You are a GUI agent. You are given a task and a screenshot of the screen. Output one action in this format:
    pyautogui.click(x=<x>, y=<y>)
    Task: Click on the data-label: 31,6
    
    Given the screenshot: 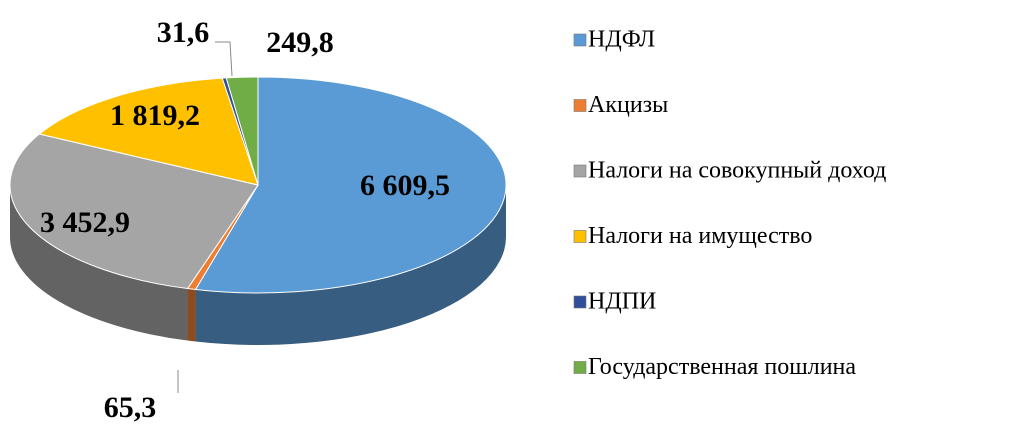 What is the action you would take?
    pyautogui.click(x=183, y=32)
    